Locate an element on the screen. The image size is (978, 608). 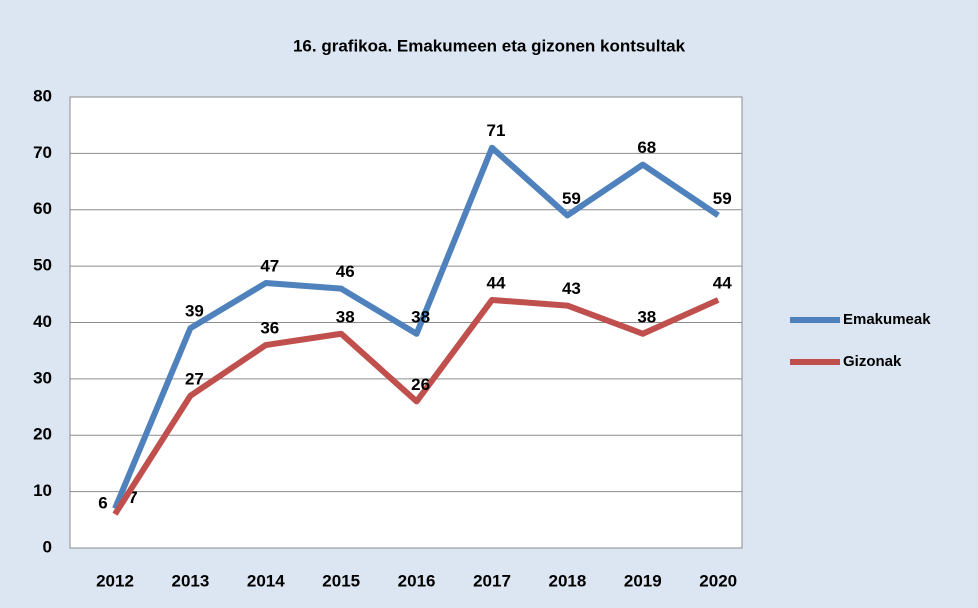
legend-label: Gizonak is located at coordinates (872, 361).